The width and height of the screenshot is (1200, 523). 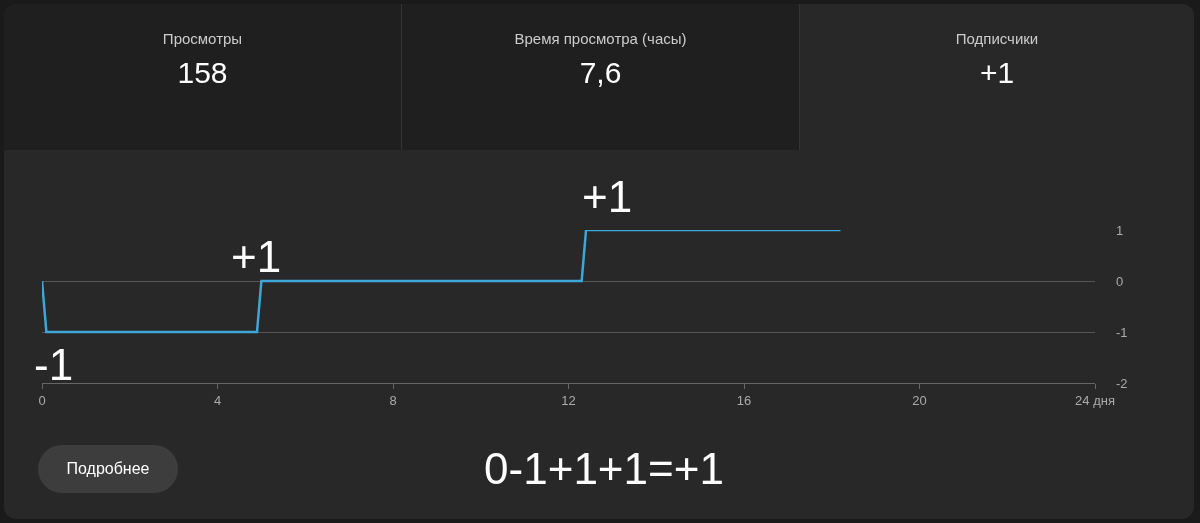 What do you see at coordinates (108, 469) in the screenshot?
I see `text: Подробнее` at bounding box center [108, 469].